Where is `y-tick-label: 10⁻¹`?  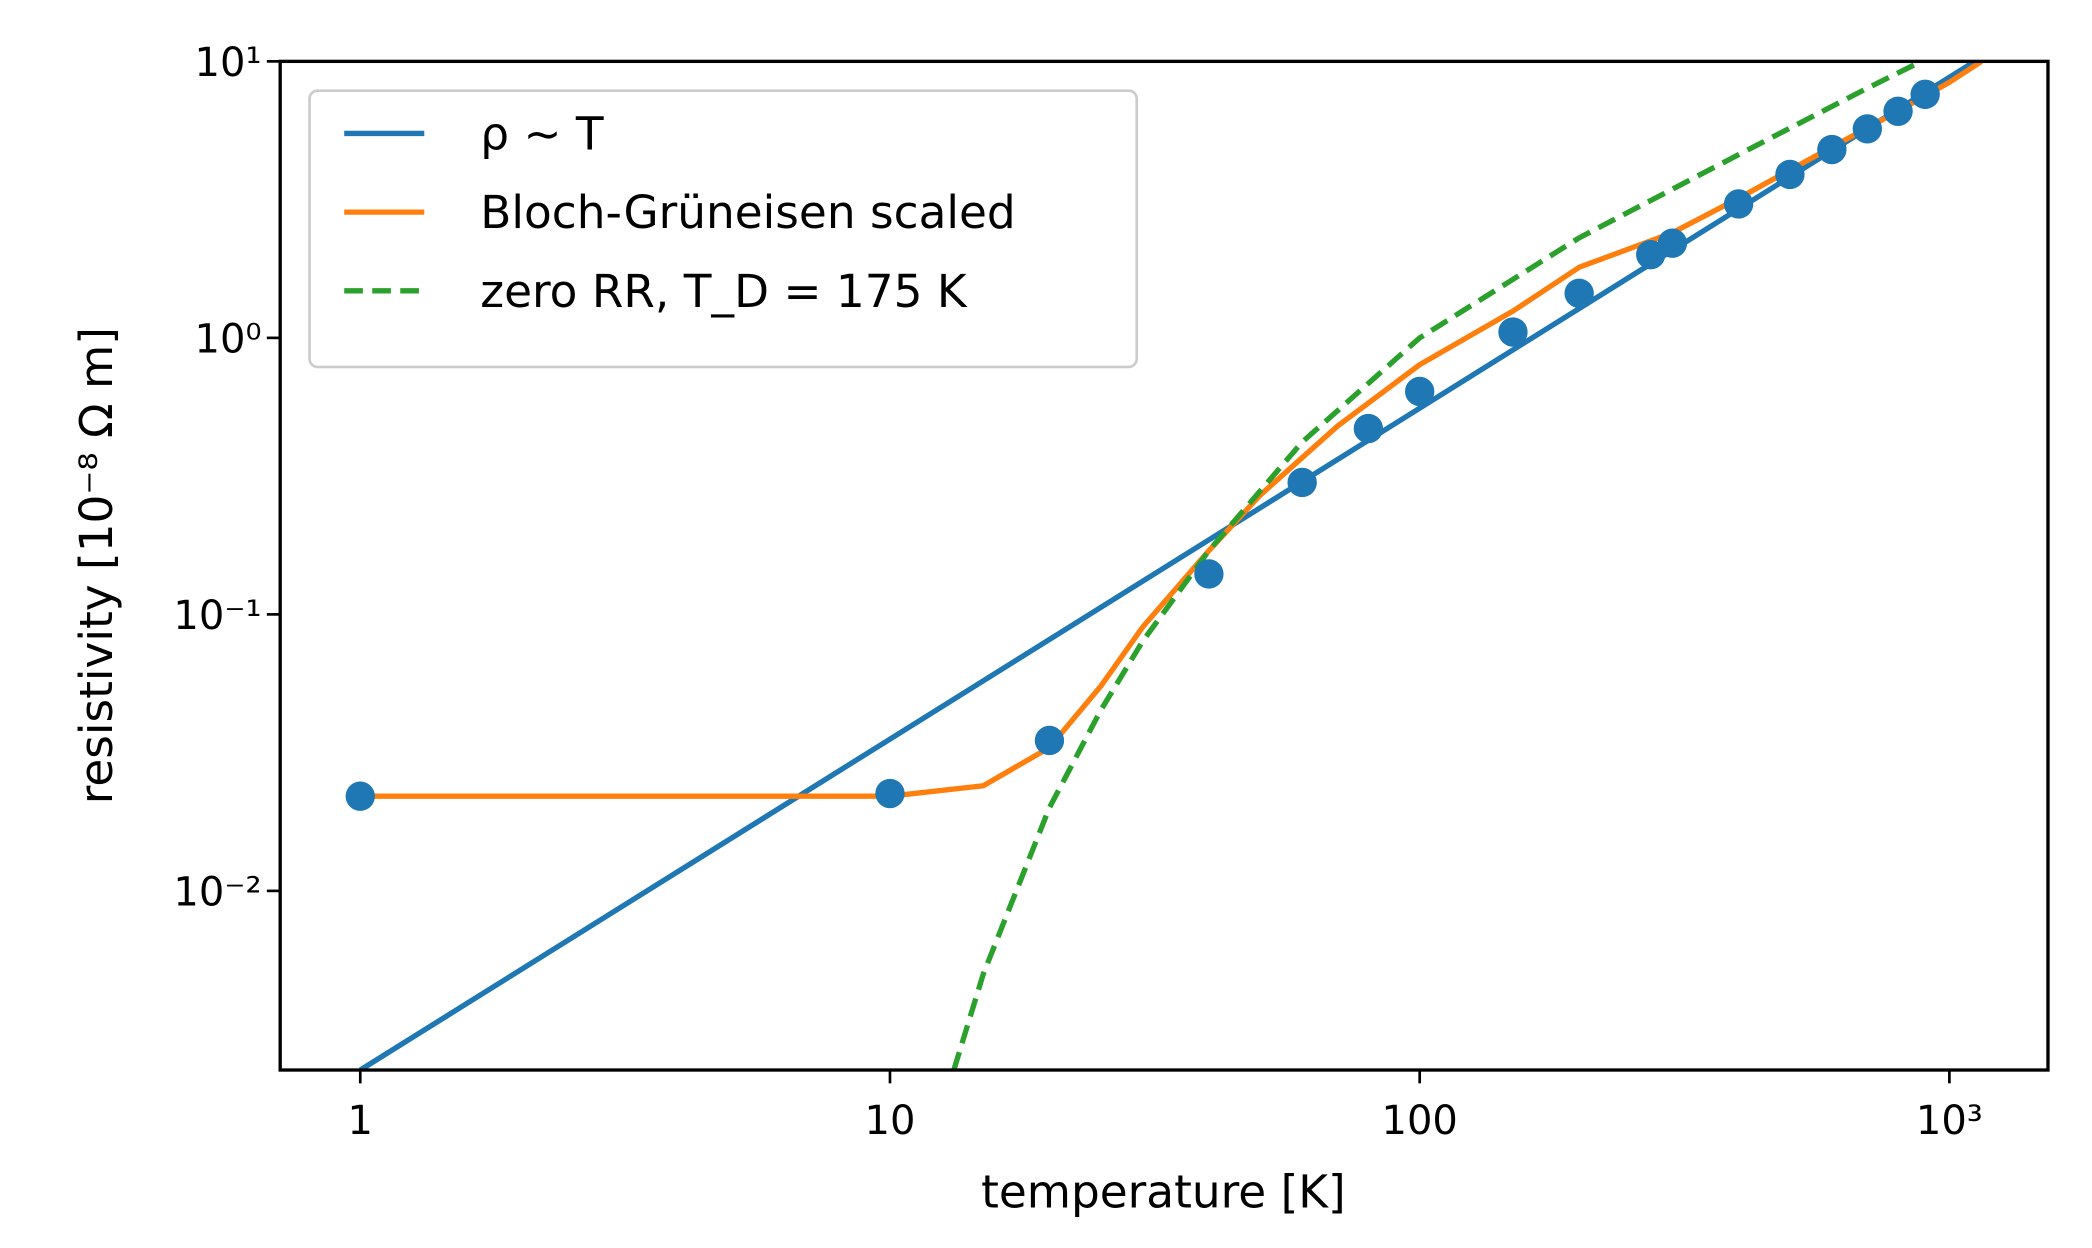
y-tick-label: 10⁻¹ is located at coordinates (217, 616).